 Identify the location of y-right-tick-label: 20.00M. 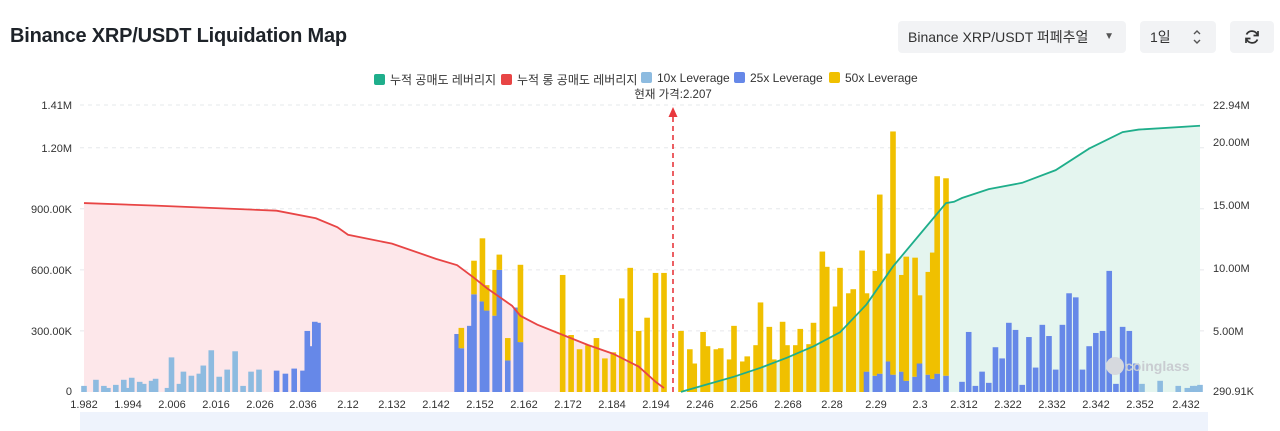
(1231, 143).